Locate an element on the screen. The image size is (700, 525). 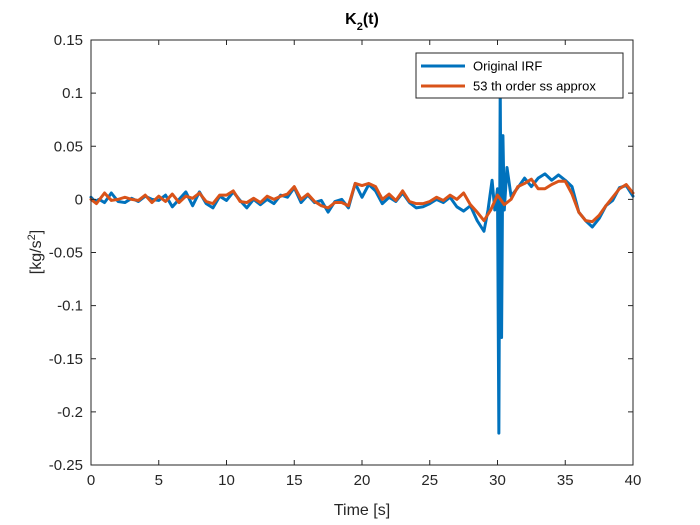
x-tick-label: 35 is located at coordinates (565, 480).